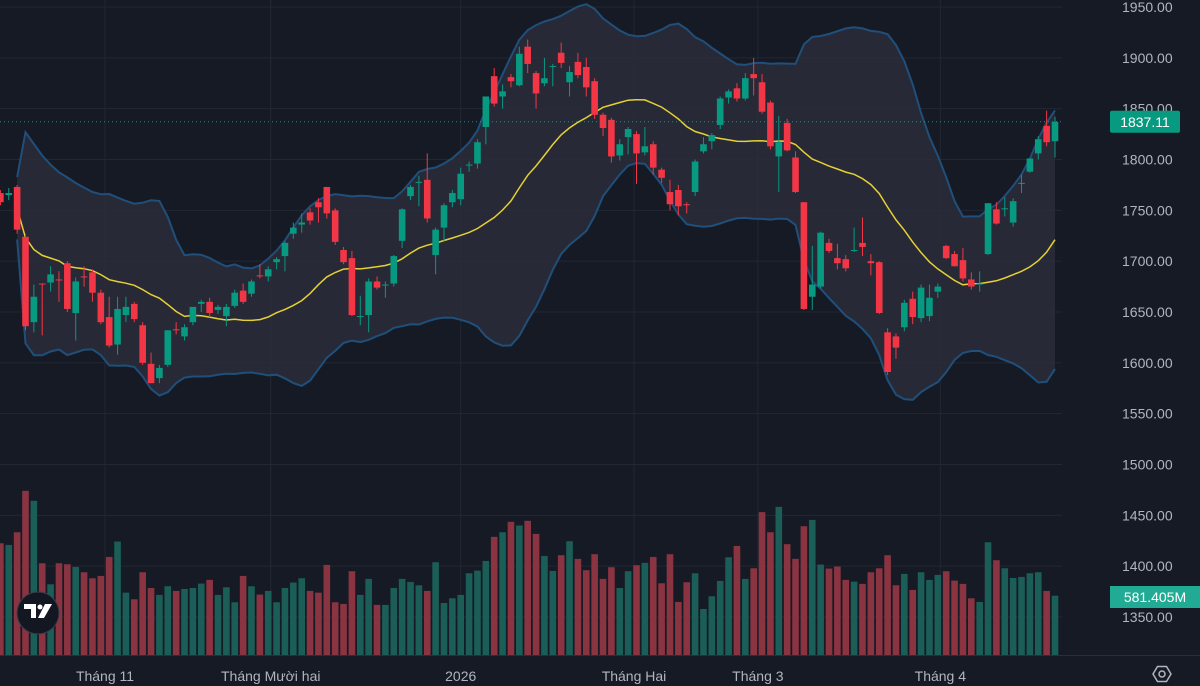 Image resolution: width=1200 pixels, height=686 pixels. I want to click on last-price-tag: 1837.11, so click(1145, 121).